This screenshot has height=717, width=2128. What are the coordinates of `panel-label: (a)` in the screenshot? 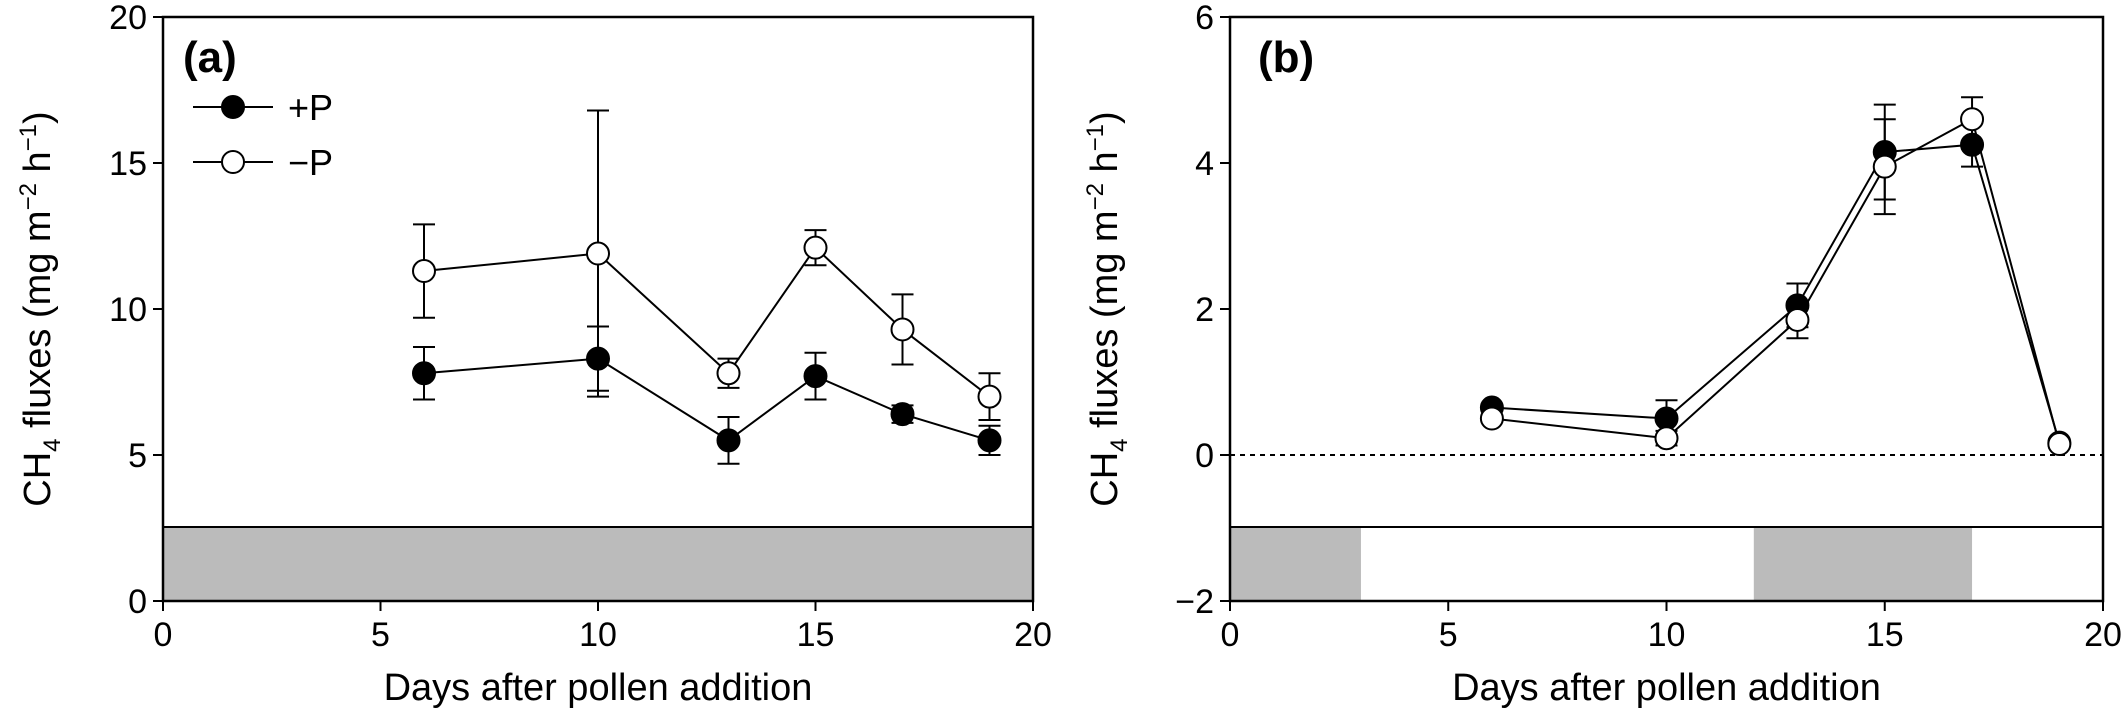 It's located at (210, 57).